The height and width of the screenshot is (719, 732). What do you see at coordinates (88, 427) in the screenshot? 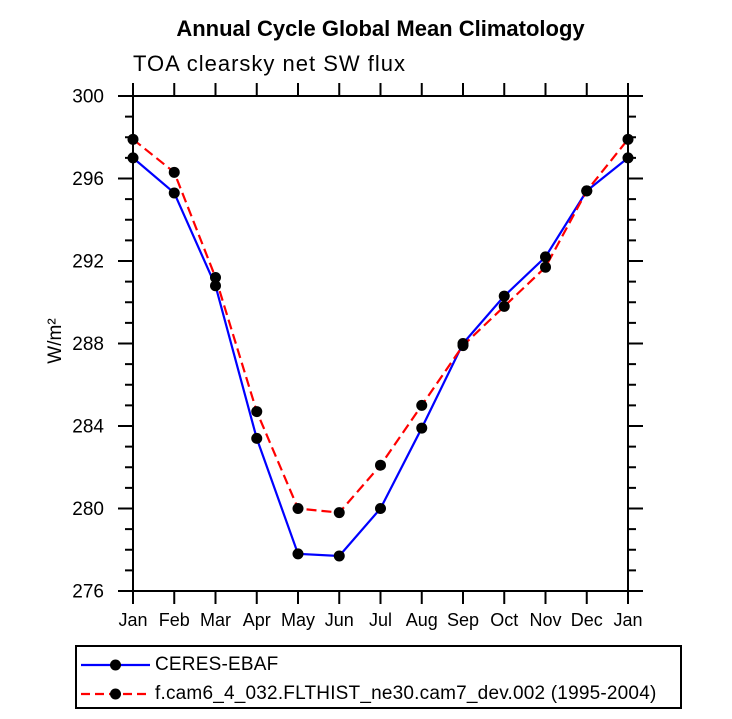
I see `y-tick-label: 284` at bounding box center [88, 427].